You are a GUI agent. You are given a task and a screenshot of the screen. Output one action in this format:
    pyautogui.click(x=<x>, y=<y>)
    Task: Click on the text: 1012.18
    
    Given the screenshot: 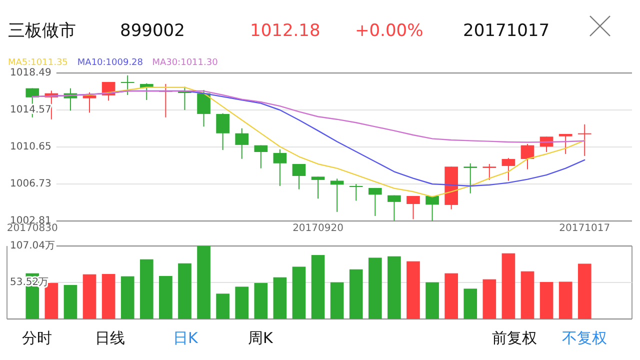 What is the action you would take?
    pyautogui.click(x=285, y=31)
    